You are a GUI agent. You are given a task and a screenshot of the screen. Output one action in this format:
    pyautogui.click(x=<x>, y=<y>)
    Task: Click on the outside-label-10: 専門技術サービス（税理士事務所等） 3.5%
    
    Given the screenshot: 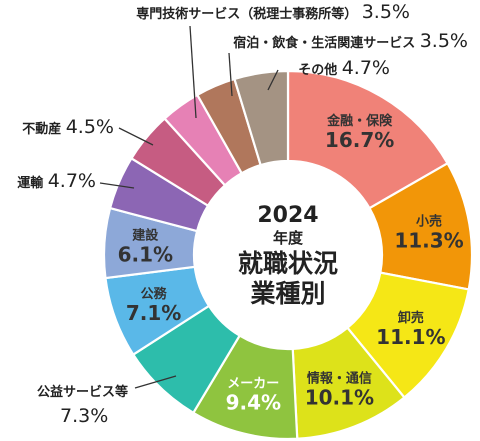 What is the action you would take?
    pyautogui.click(x=273, y=12)
    